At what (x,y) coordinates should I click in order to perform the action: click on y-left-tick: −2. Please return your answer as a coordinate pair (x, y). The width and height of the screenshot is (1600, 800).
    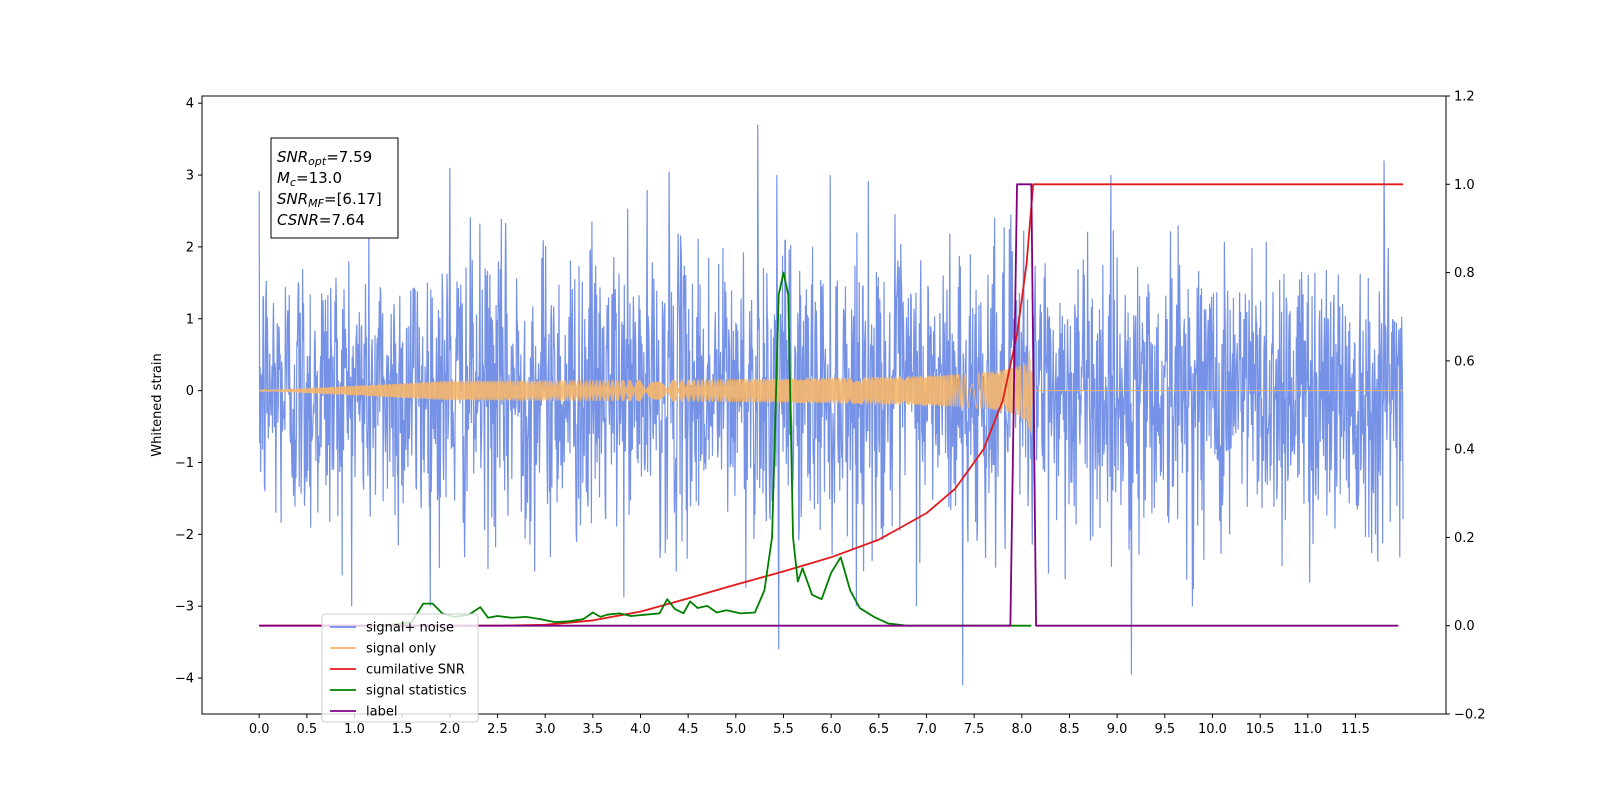
    Looking at the image, I should click on (188, 535).